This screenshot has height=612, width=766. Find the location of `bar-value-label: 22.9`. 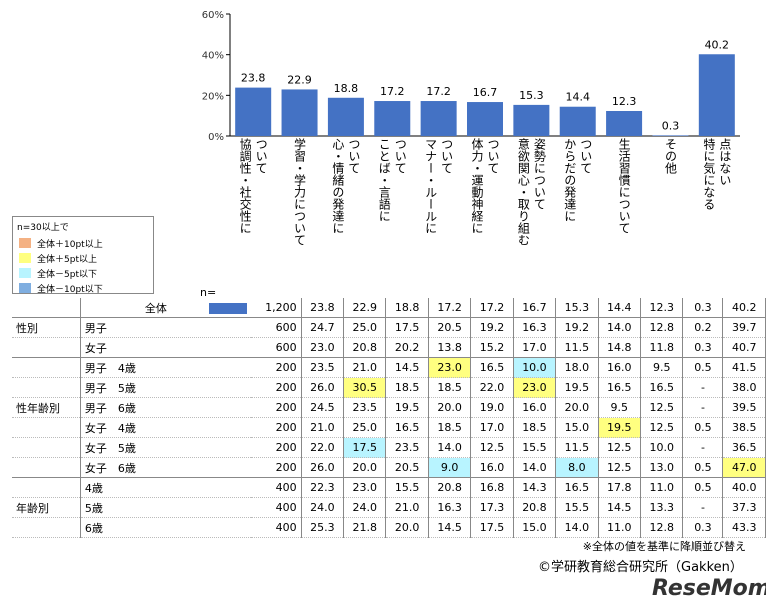

bar-value-label: 22.9 is located at coordinates (299, 79).